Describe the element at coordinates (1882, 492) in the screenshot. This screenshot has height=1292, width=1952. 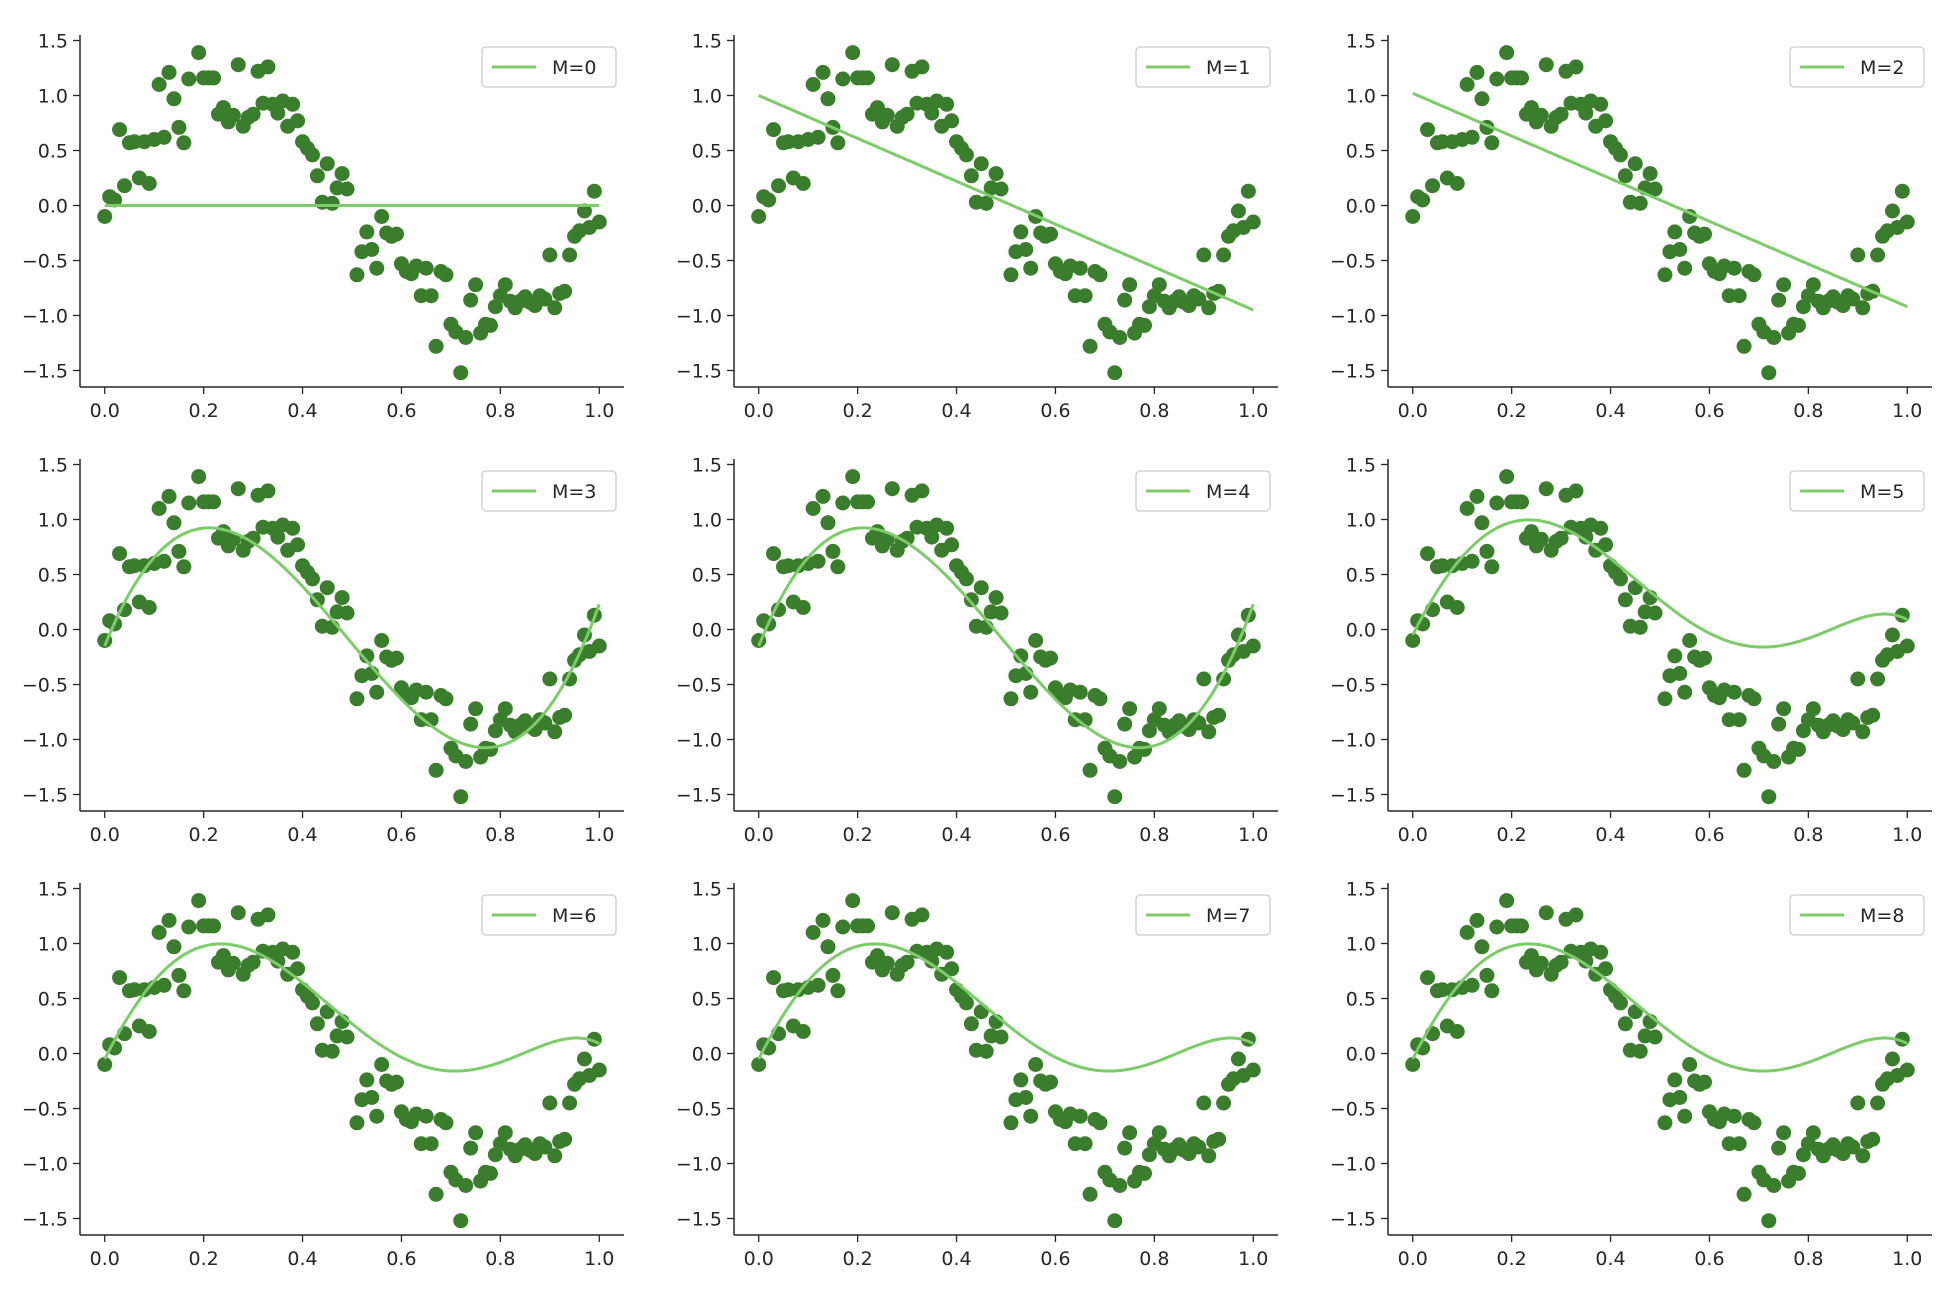
I see `legend-label: M=5` at that location.